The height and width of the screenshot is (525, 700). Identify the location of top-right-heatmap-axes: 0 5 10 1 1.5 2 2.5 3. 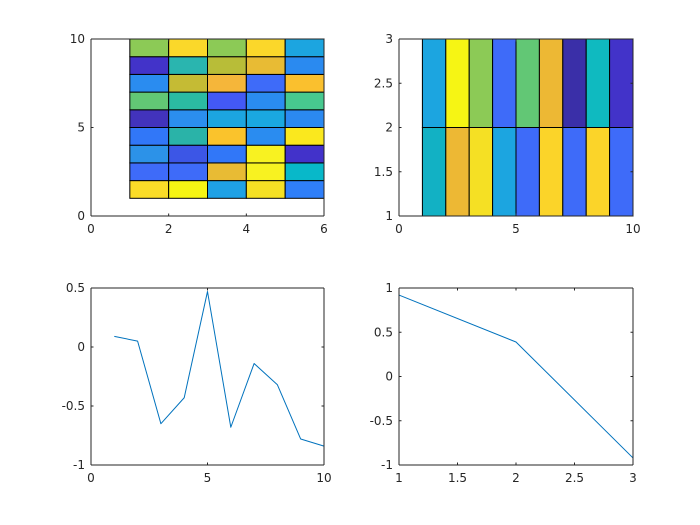
(507, 134).